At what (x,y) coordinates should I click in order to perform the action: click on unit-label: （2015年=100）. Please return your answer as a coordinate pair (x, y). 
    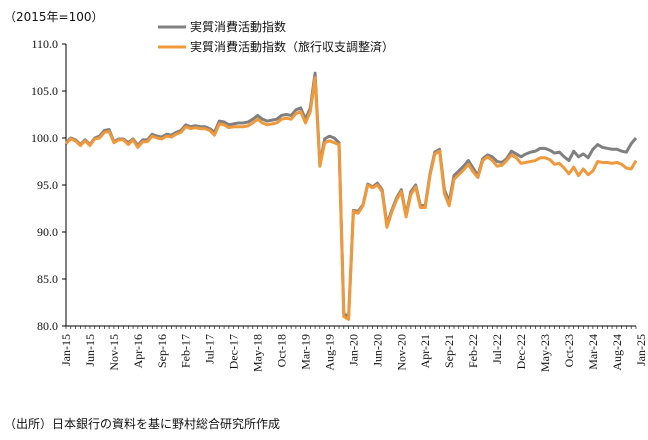
    Looking at the image, I should click on (54, 17).